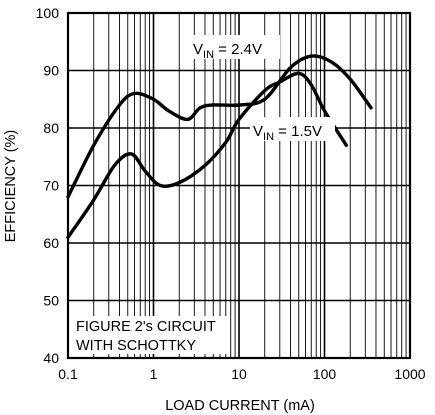  Describe the element at coordinates (146, 327) in the screenshot. I see `annotation-line-1: FIGURE 2's CIRCUIT` at that location.